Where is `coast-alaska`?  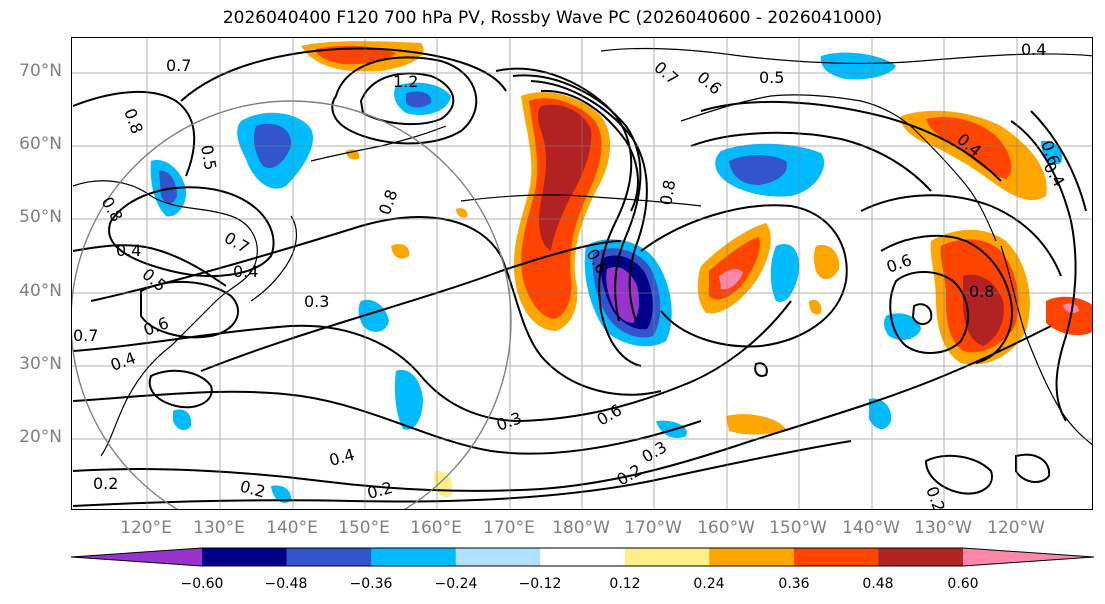
coast-alaska is located at coordinates (838, 168).